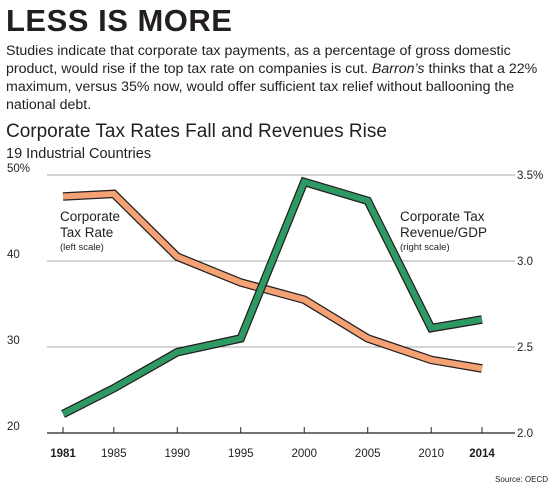 The image size is (553, 487). I want to click on revenue-label-line-1: Corporate Tax, so click(442, 216).